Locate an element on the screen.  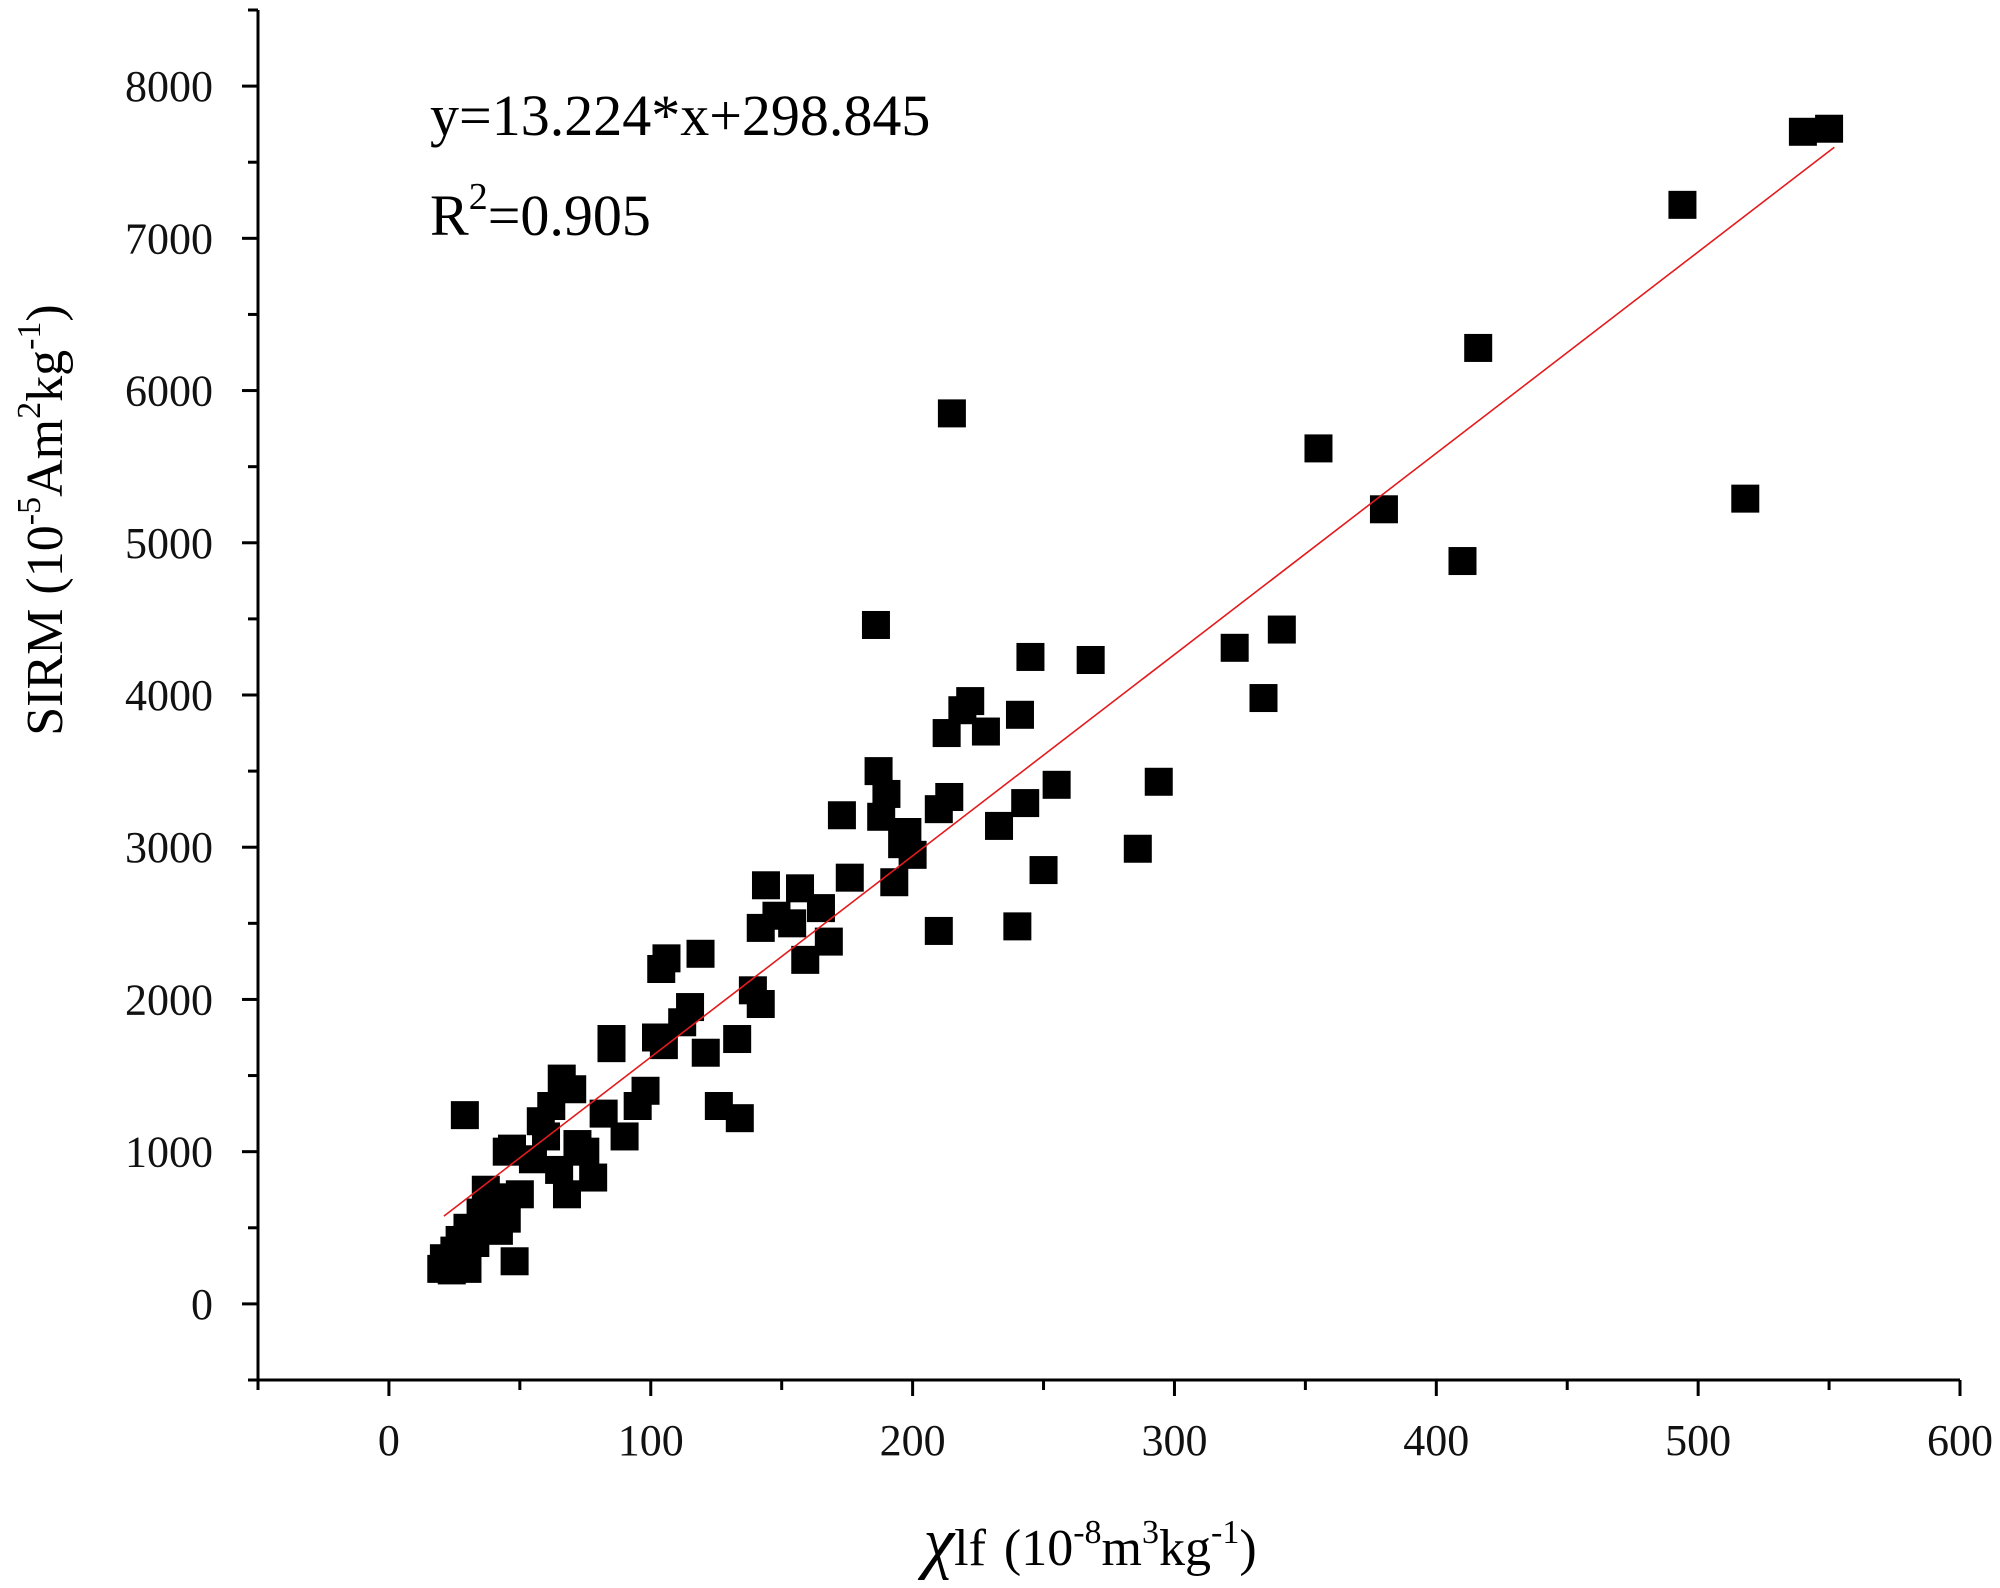
x-tick-label: 300 is located at coordinates (1174, 1440).